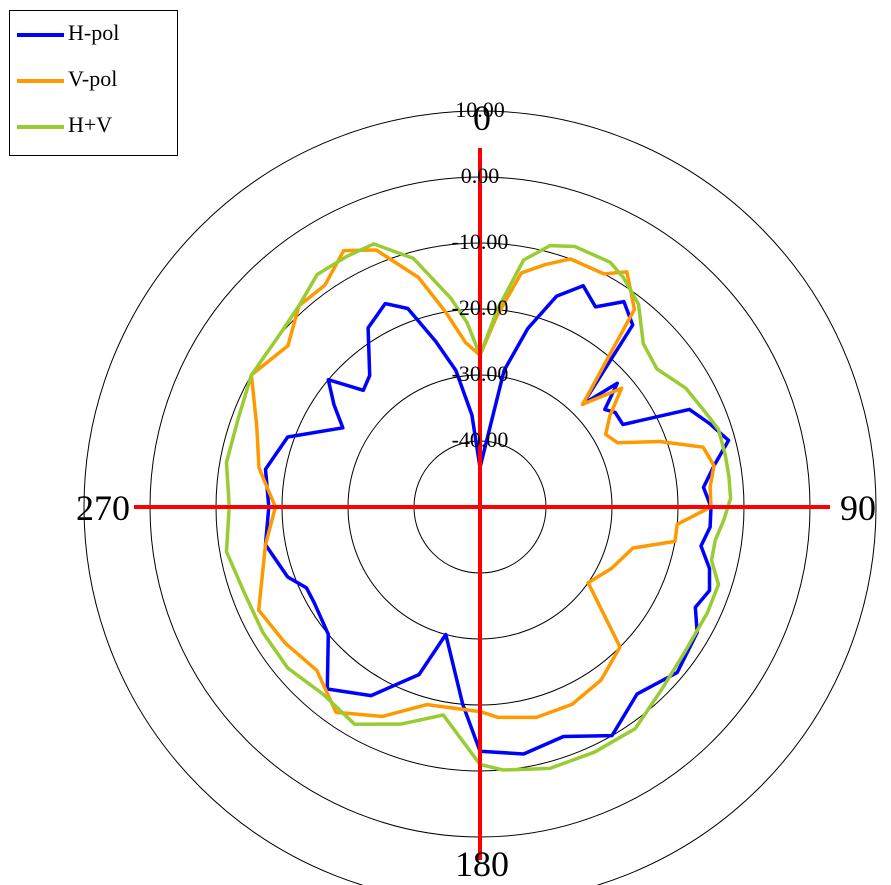  What do you see at coordinates (94, 32) in the screenshot?
I see `legend-label-h-pol: H-pol` at bounding box center [94, 32].